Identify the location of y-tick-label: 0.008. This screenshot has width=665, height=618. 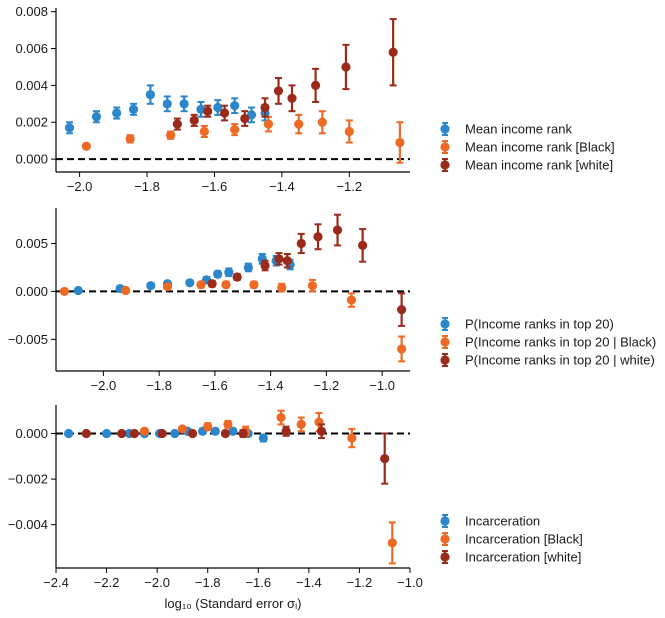
(31, 11).